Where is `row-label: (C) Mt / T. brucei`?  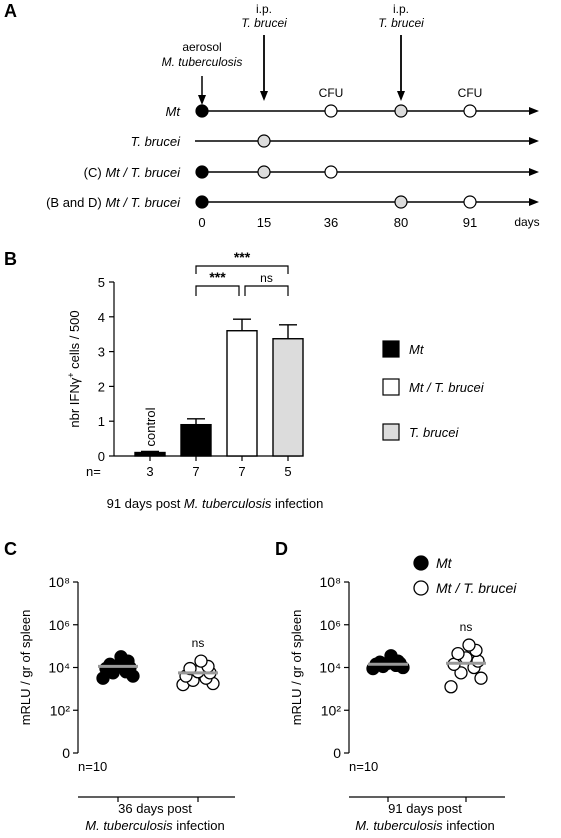 row-label: (C) Mt / T. brucei is located at coordinates (132, 172).